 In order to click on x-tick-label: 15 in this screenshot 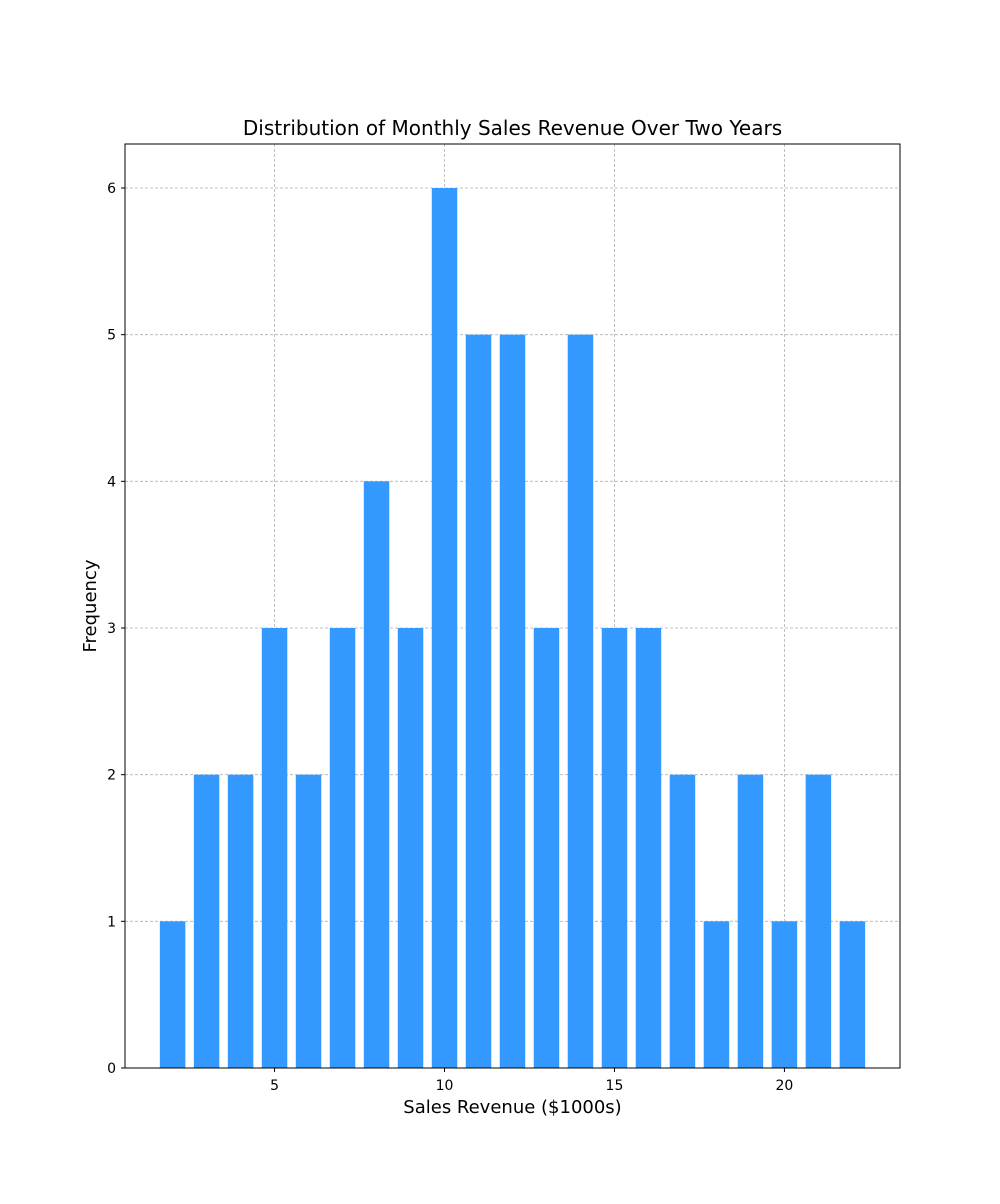, I will do `click(615, 1086)`.